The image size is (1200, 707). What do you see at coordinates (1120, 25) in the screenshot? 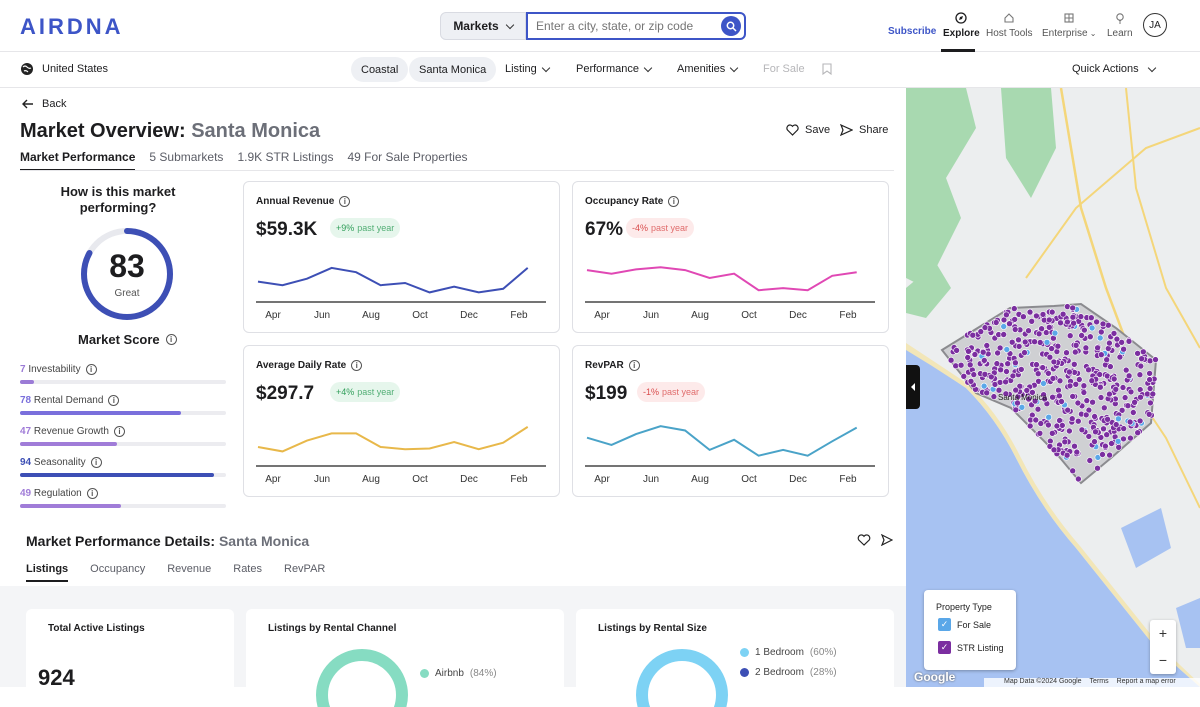
I see `nav-learn: Learn` at bounding box center [1120, 25].